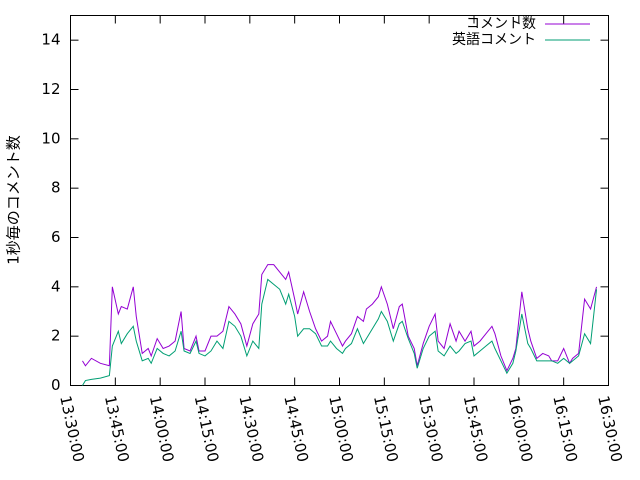  Describe the element at coordinates (56, 188) in the screenshot. I see `y-tick-label: 8` at that location.